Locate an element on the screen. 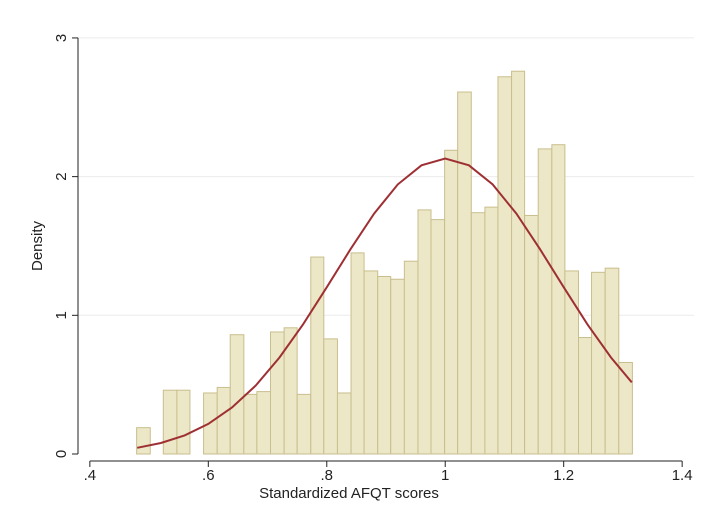 Image resolution: width=704 pixels, height=517 pixels. x-axis-title: Standardized AFQT scores is located at coordinates (349, 493).